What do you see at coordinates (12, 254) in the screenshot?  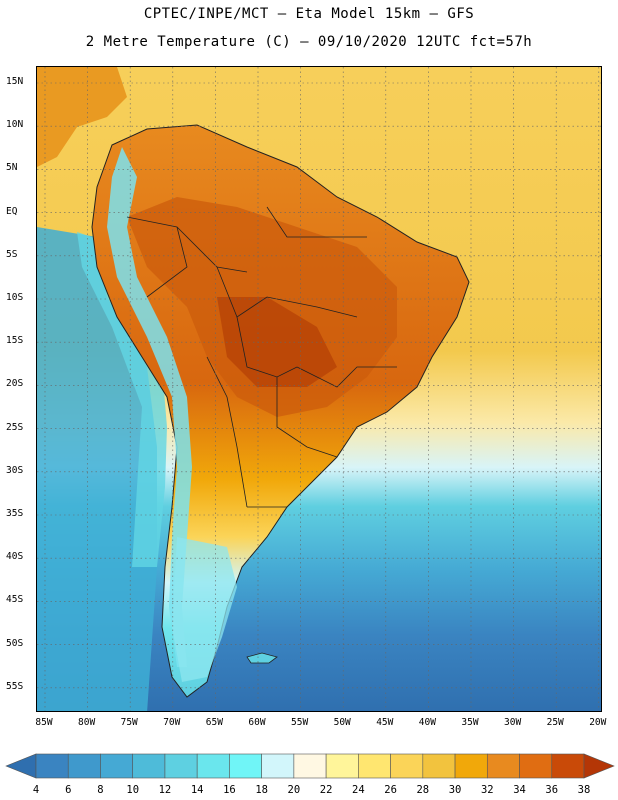 I see `lat-label: 5S` at bounding box center [12, 254].